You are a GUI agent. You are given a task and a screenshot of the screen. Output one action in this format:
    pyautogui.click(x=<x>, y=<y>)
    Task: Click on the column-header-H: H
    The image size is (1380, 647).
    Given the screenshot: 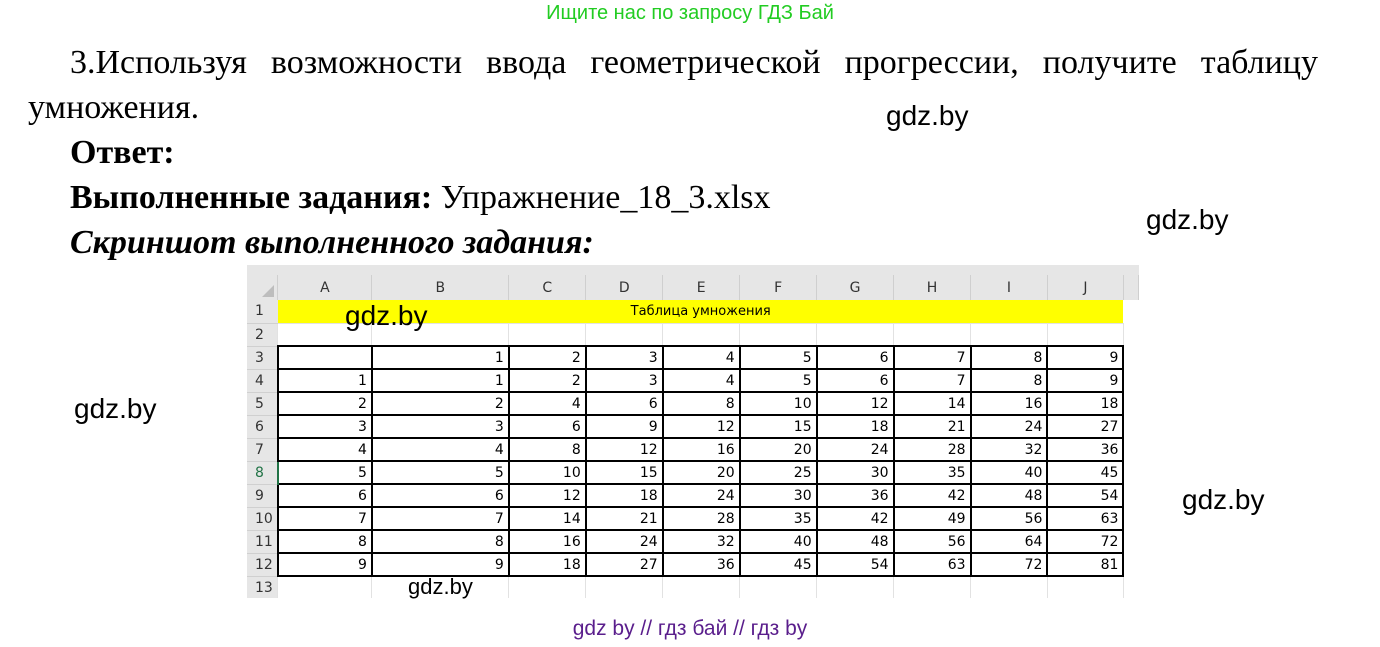 What is the action you would take?
    pyautogui.click(x=932, y=287)
    